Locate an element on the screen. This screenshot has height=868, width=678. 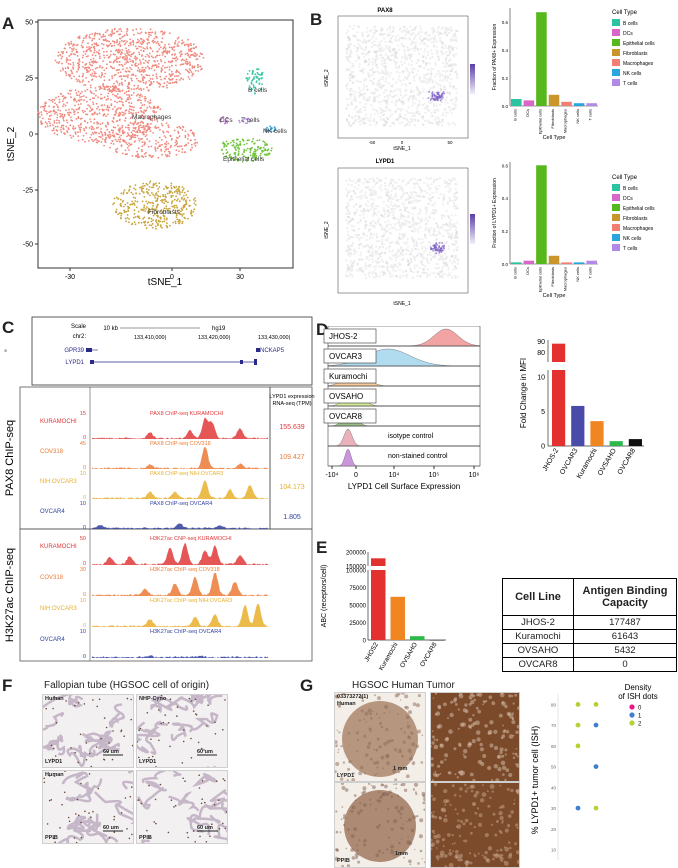
mfi-xtick: Kuramochi is located at coordinates (587, 463).